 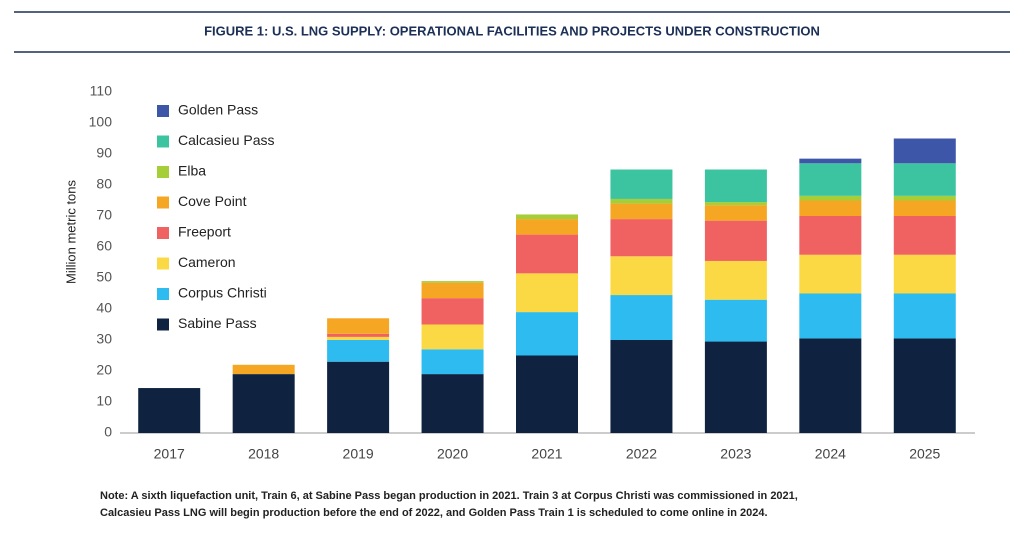 What do you see at coordinates (104, 277) in the screenshot?
I see `y-tick-label: 50` at bounding box center [104, 277].